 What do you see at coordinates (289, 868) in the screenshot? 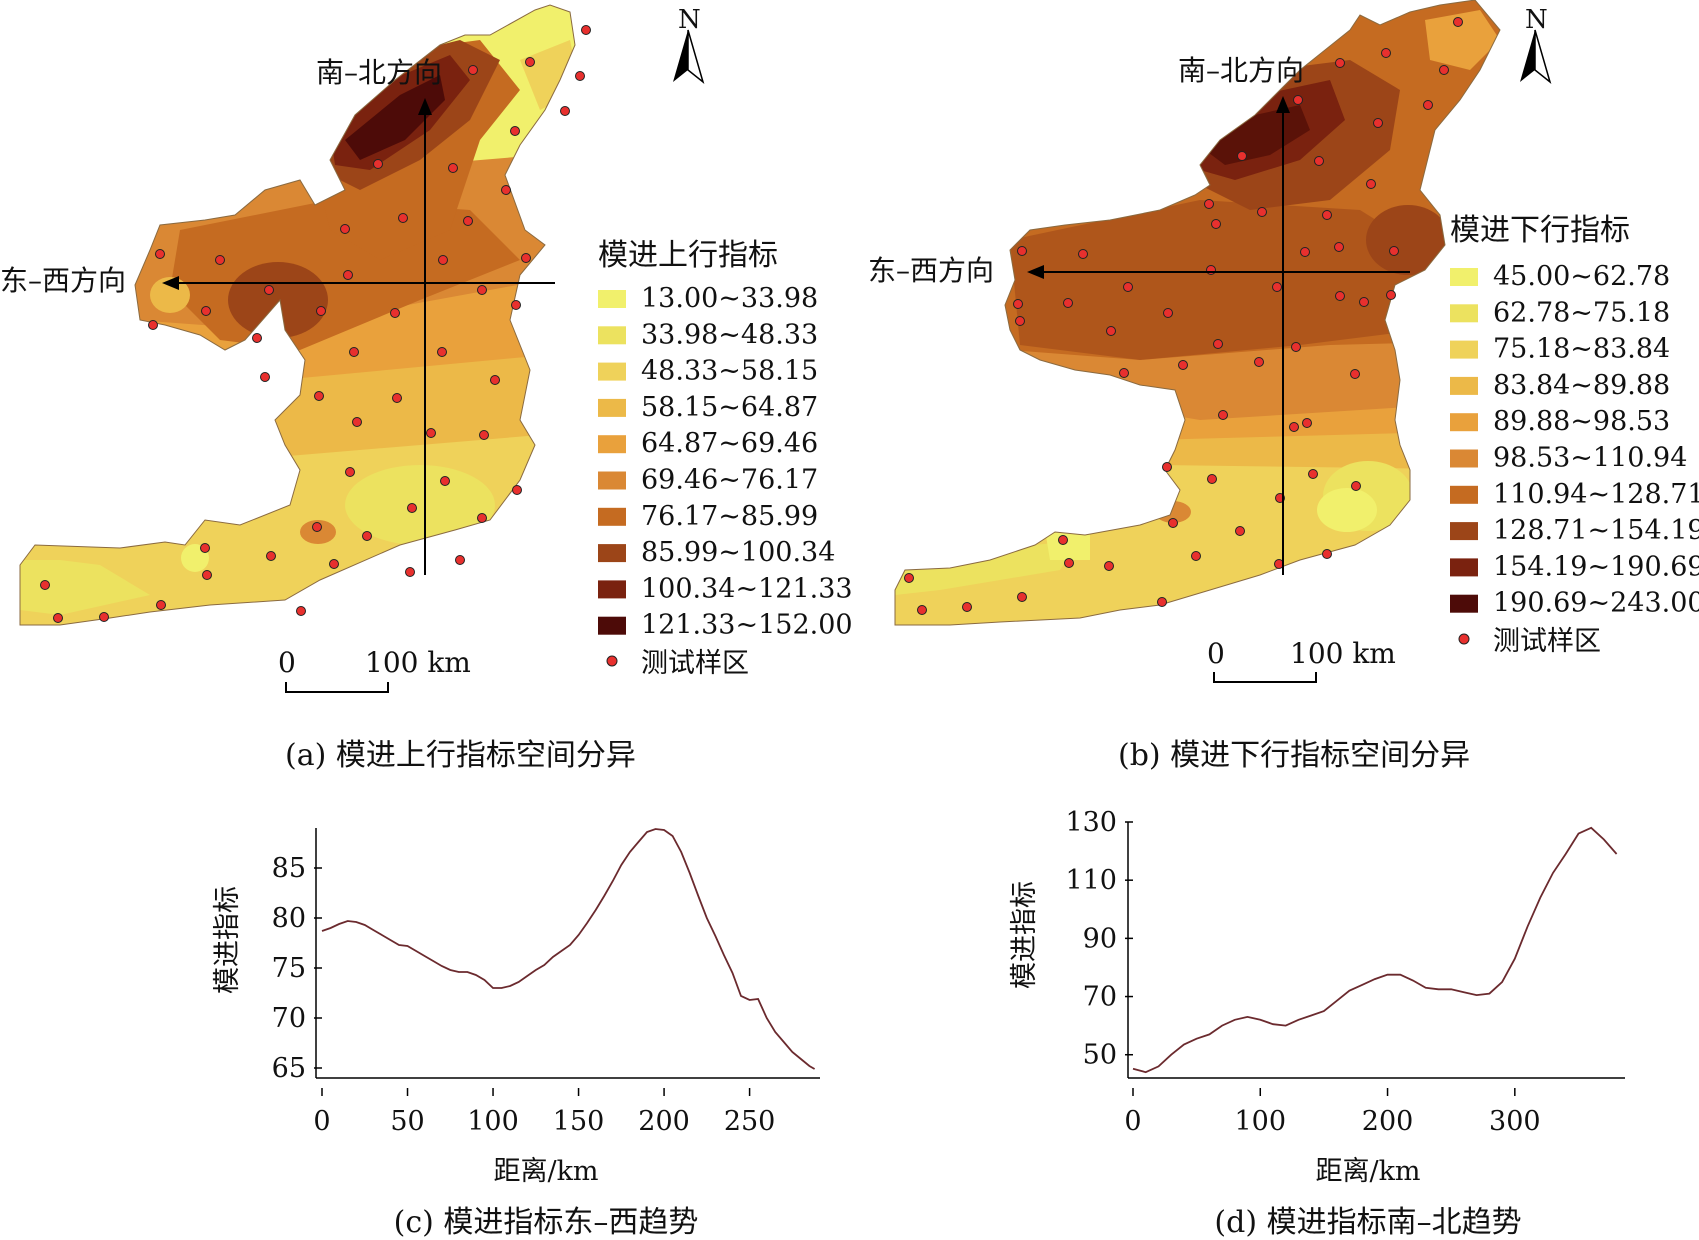
I see `y-tick-label: 85` at bounding box center [289, 868].